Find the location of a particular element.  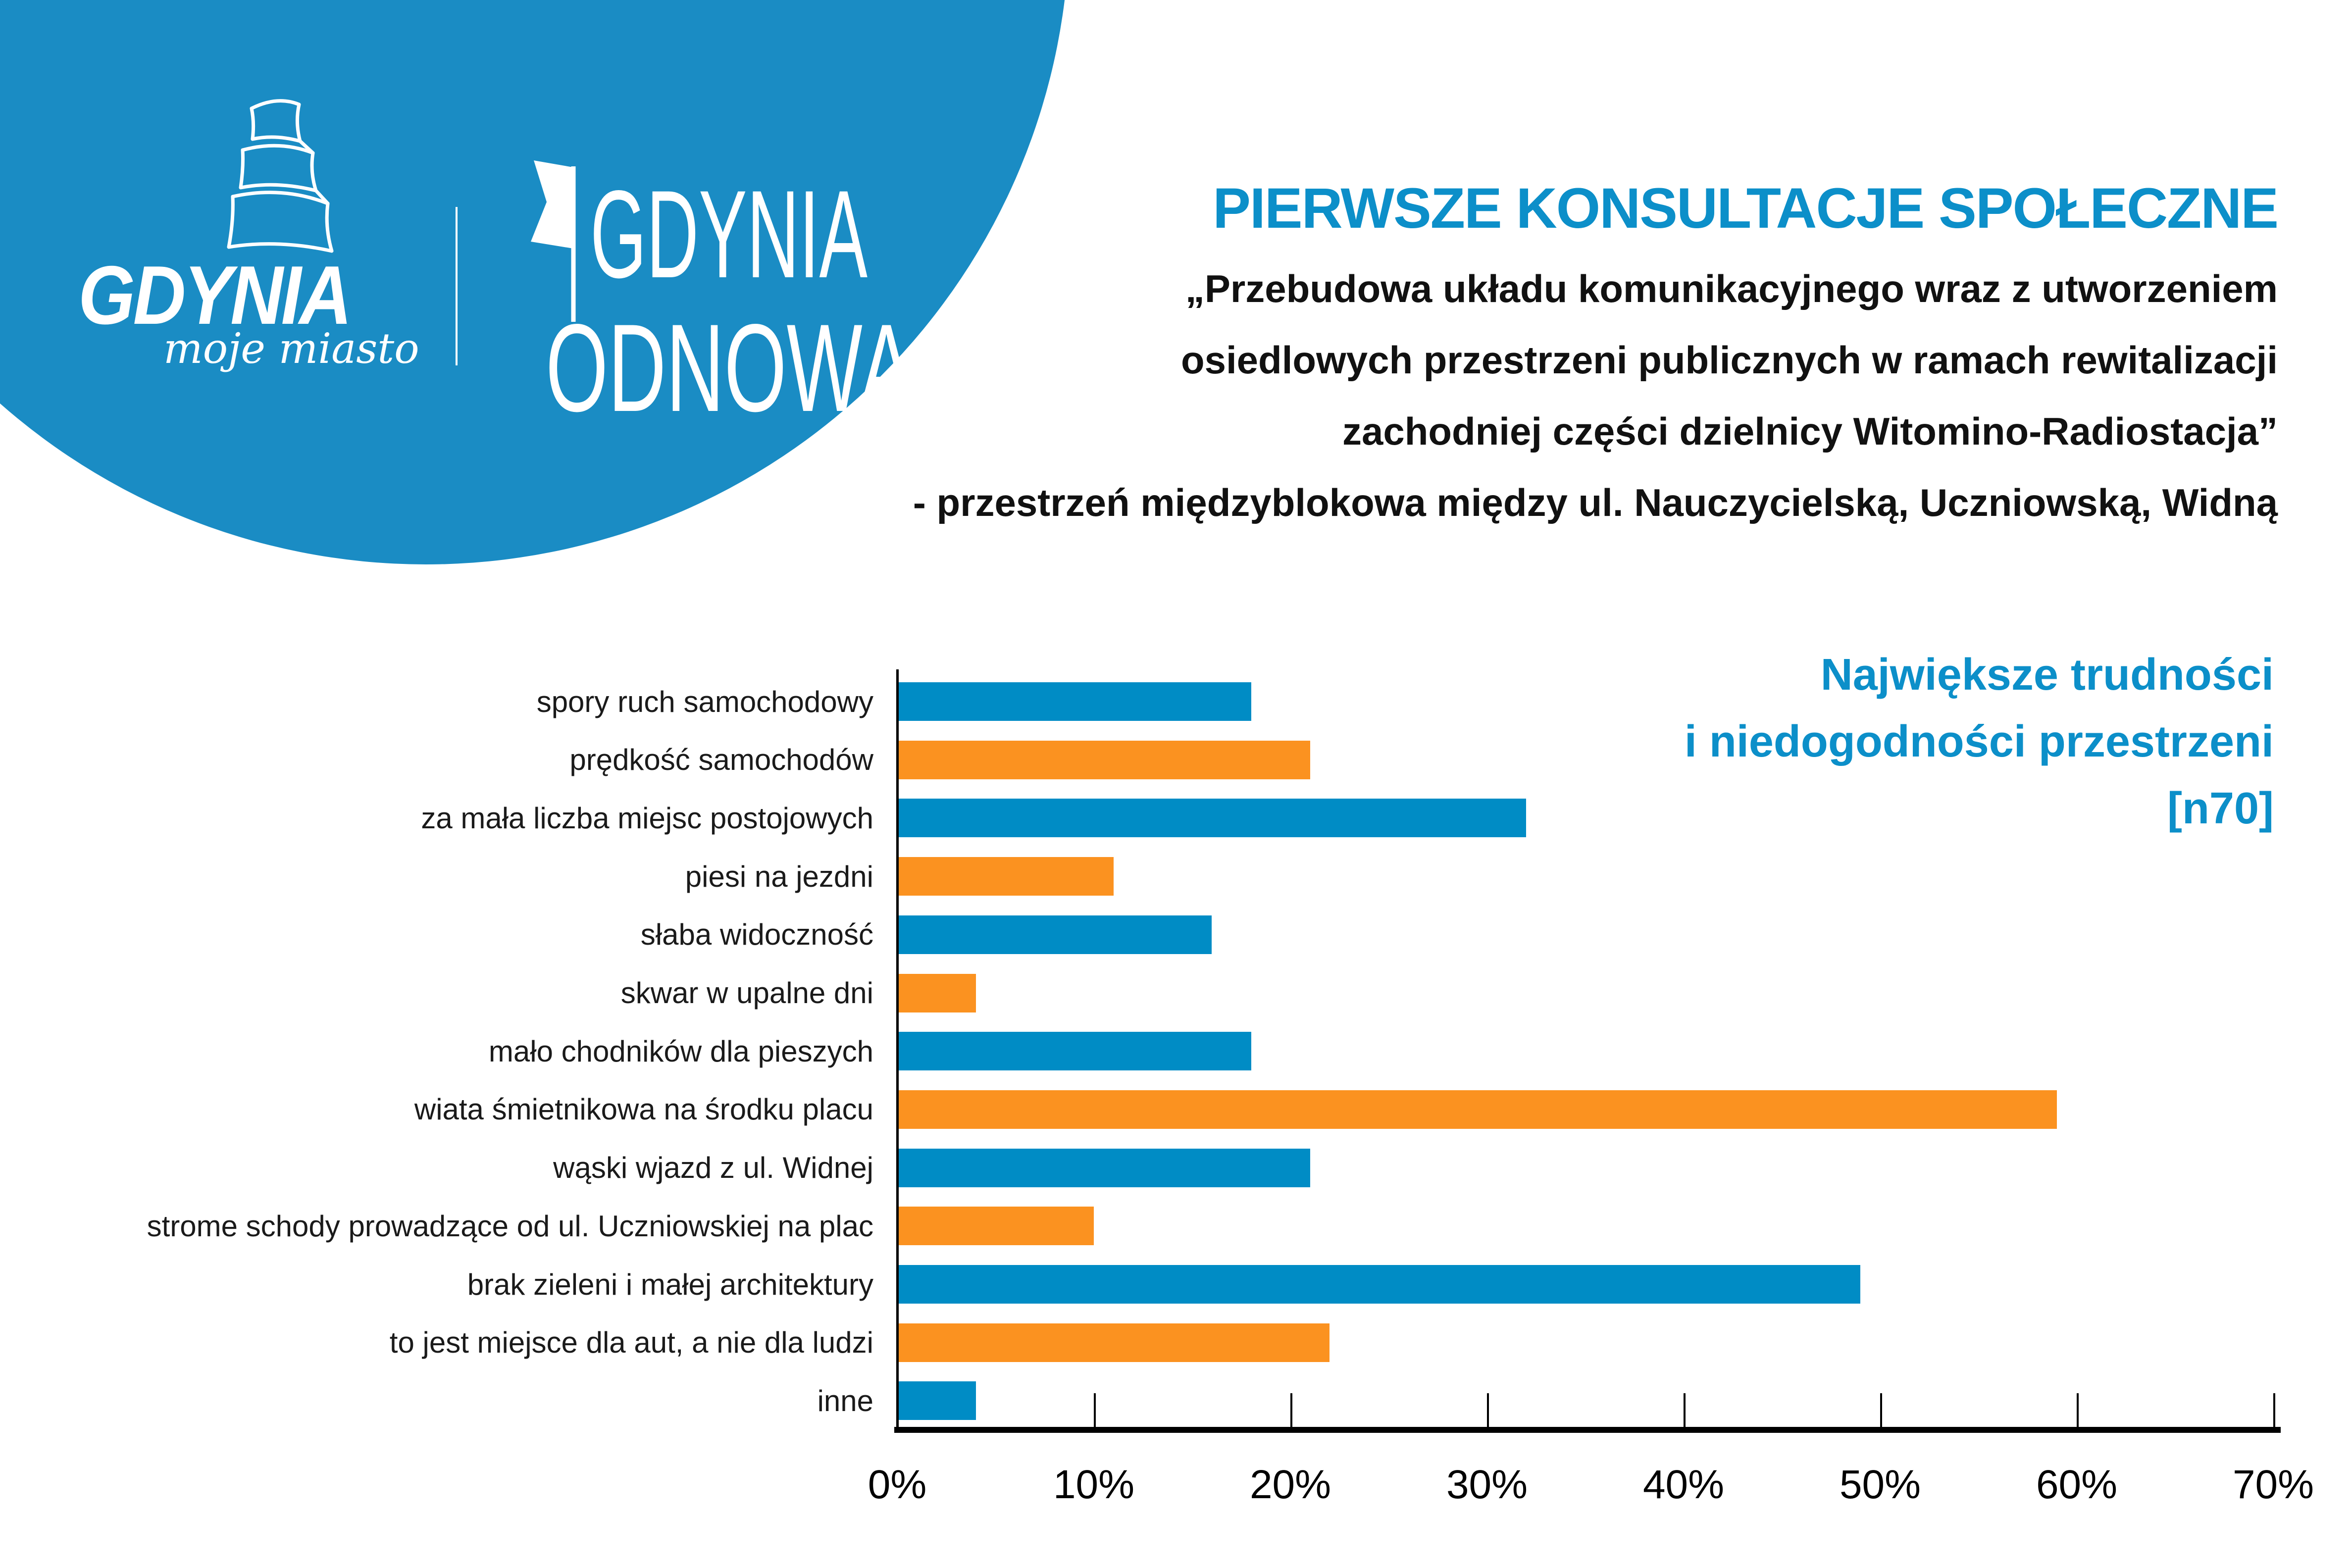

chart-row: mało chodników dla pieszych is located at coordinates (1176, 1051).